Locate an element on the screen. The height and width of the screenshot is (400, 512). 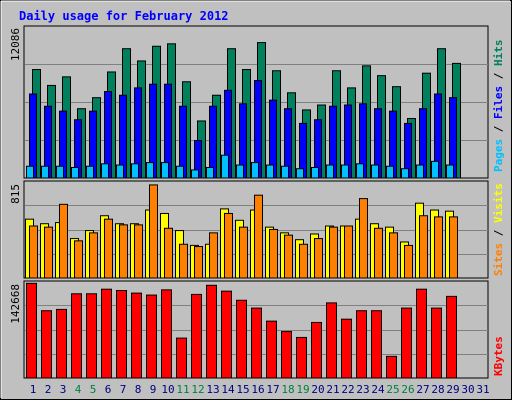
day-label-2: 2 is located at coordinates (48, 389).